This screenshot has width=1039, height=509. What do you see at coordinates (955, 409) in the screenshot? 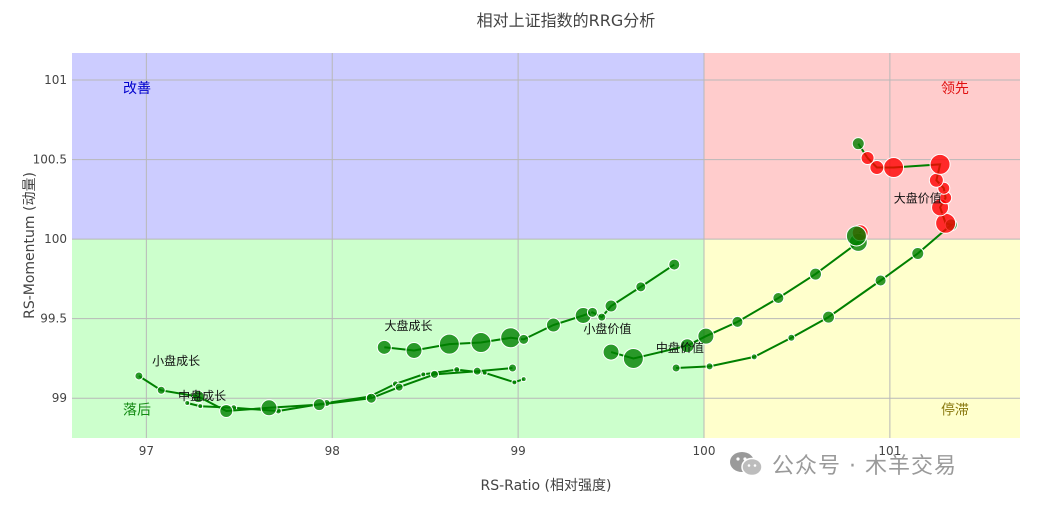
I see `quadrant-label: 停滞` at bounding box center [955, 409].